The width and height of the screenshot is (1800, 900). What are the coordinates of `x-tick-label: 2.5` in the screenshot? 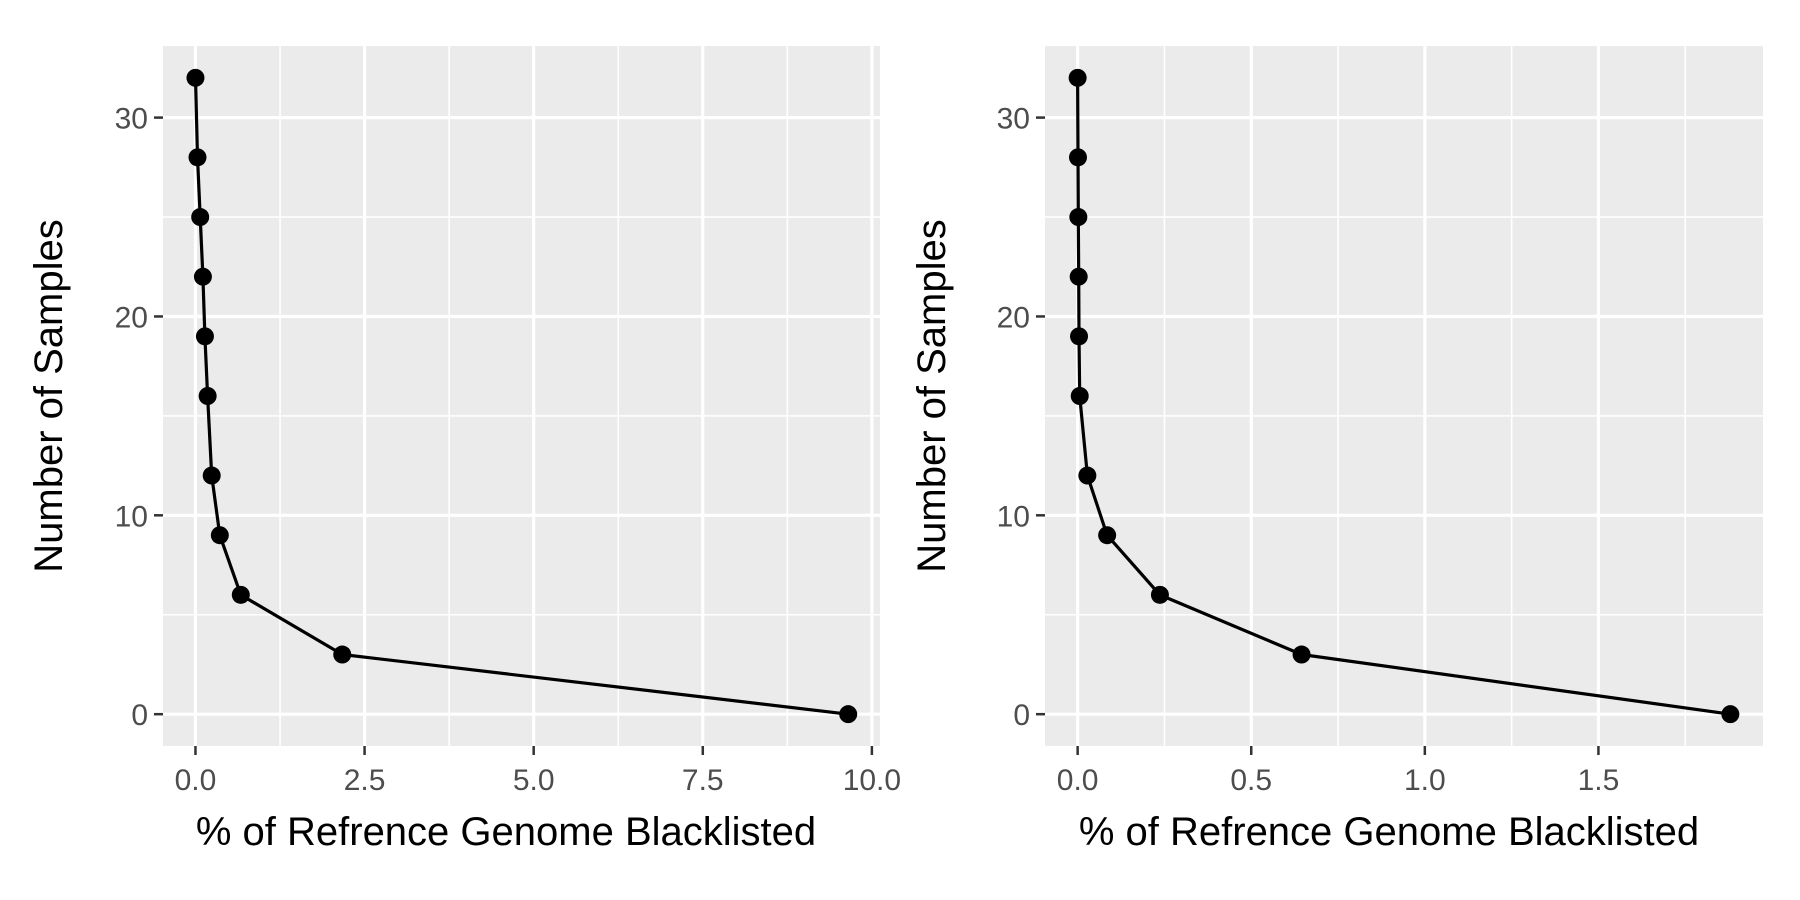 It's located at (365, 780).